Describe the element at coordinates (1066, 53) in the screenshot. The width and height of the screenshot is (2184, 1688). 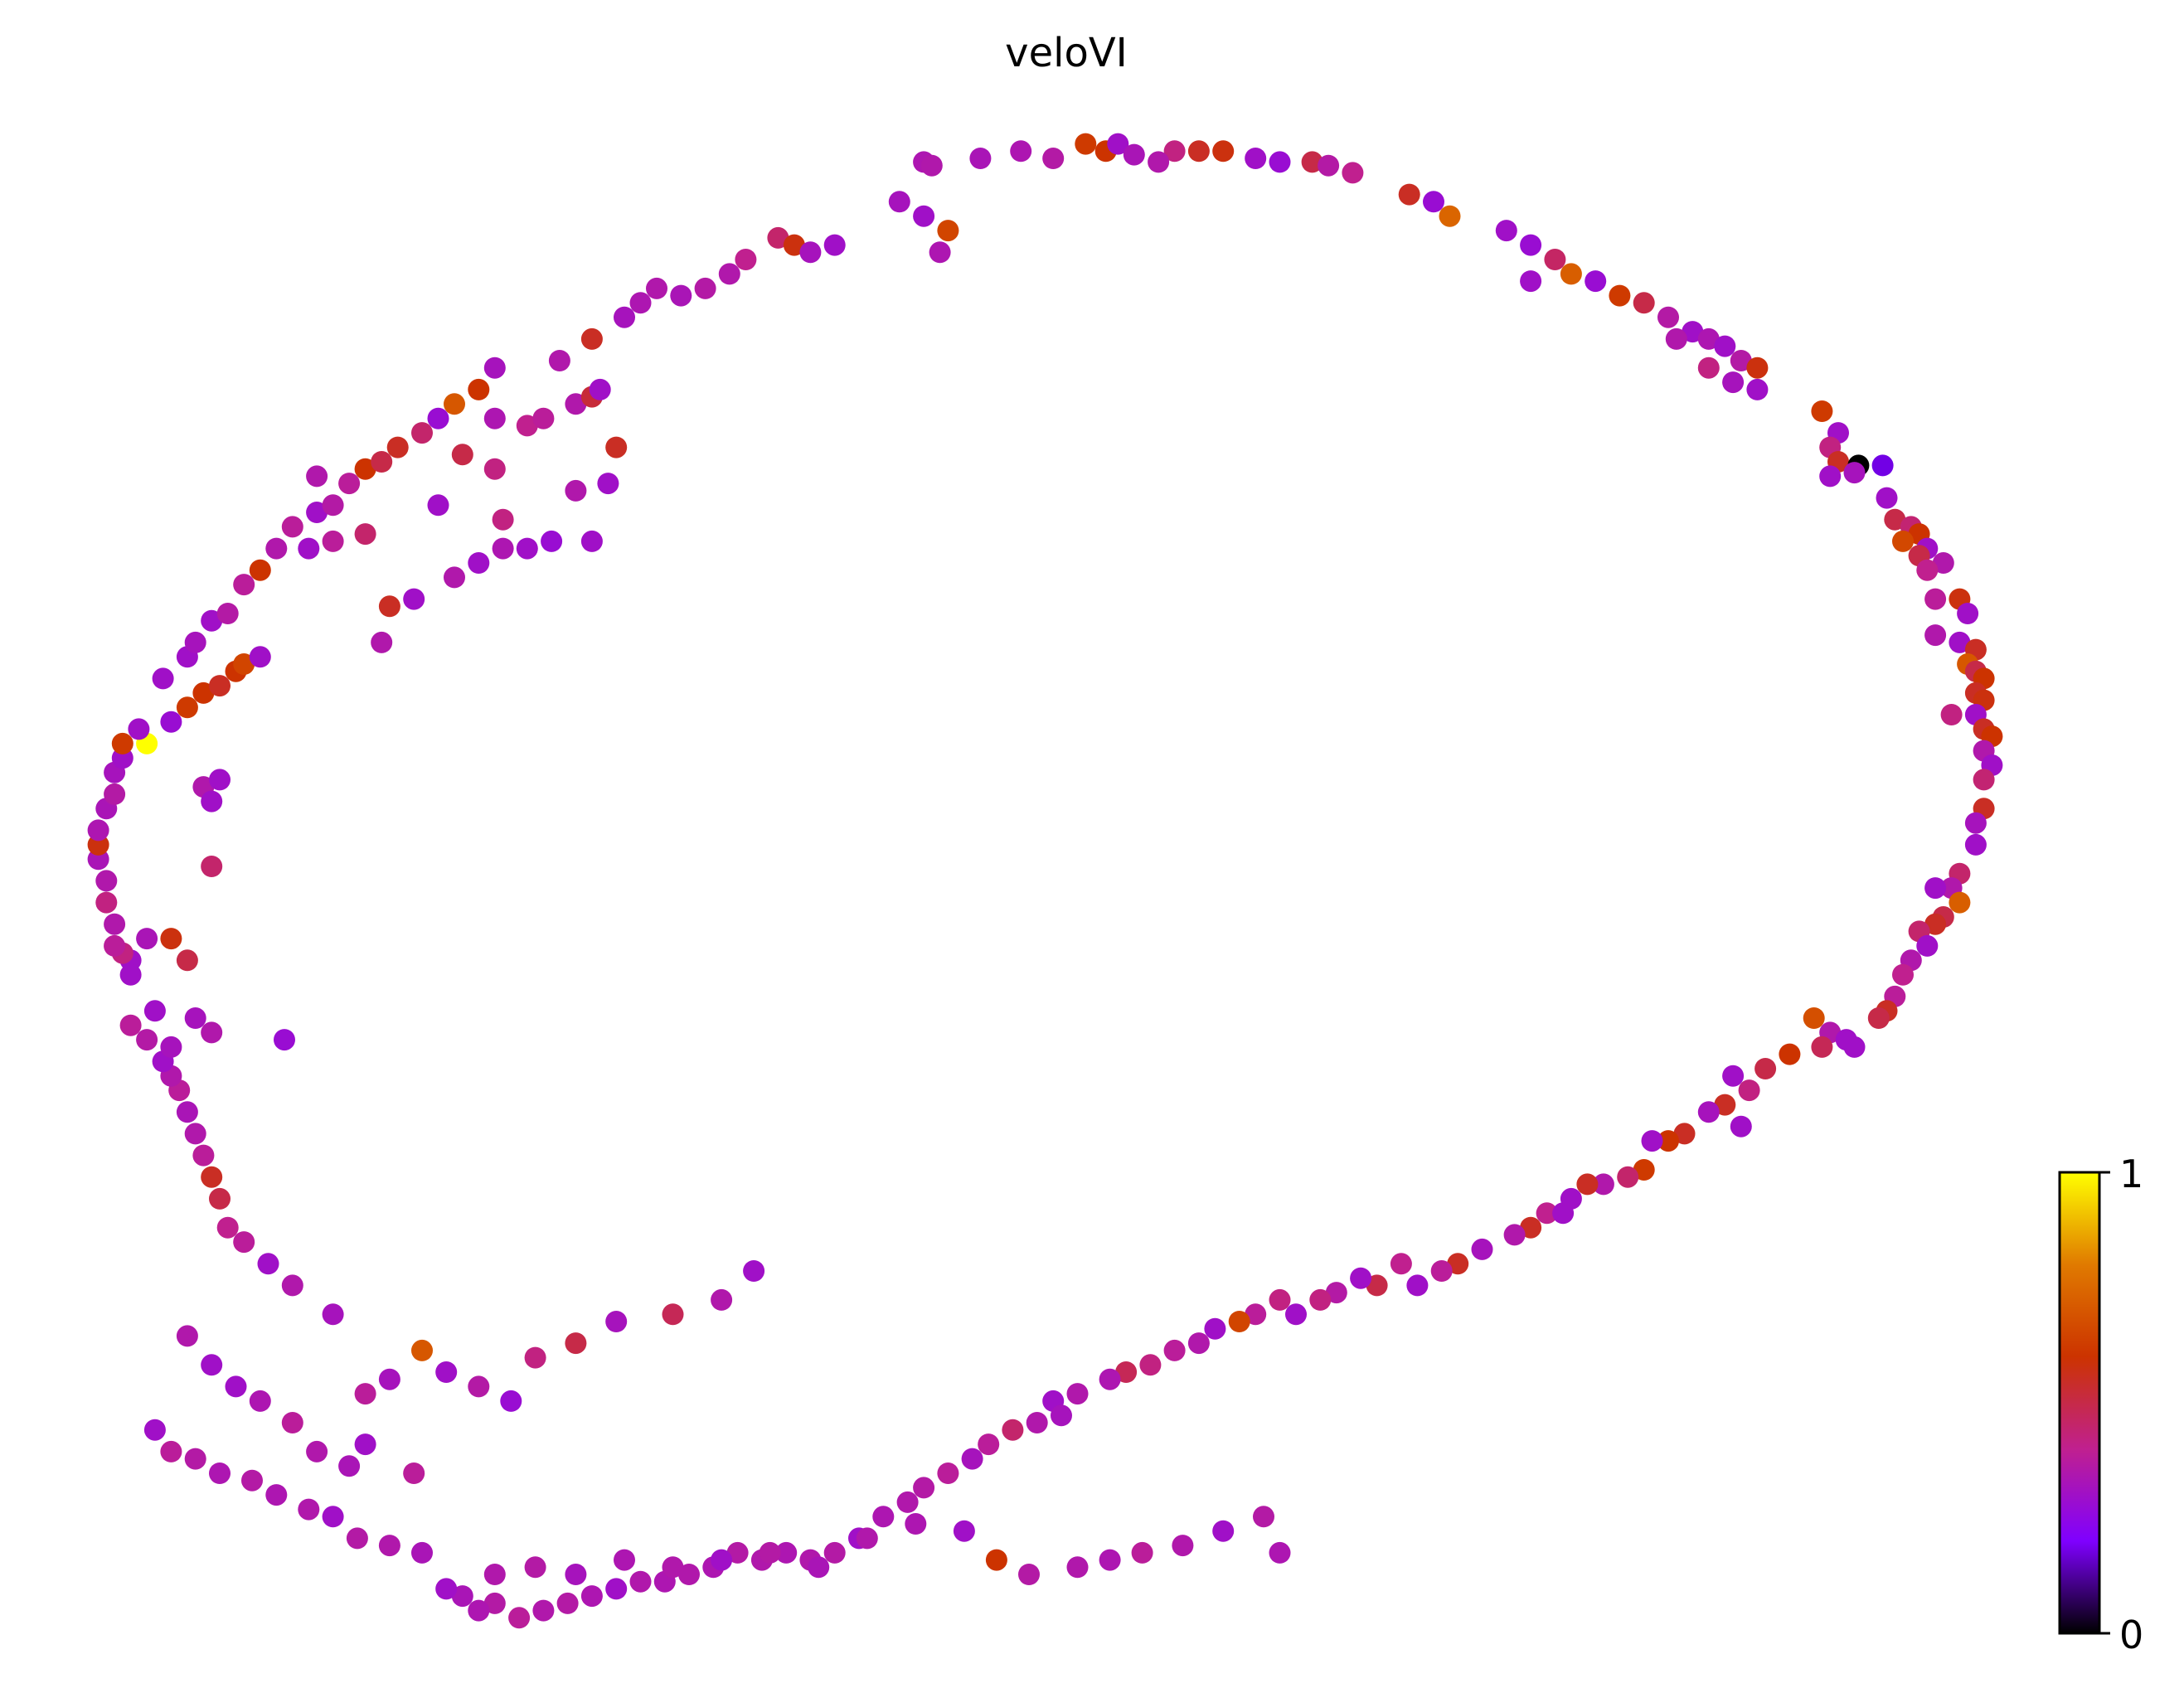
I see `chart-title: veloVI` at that location.